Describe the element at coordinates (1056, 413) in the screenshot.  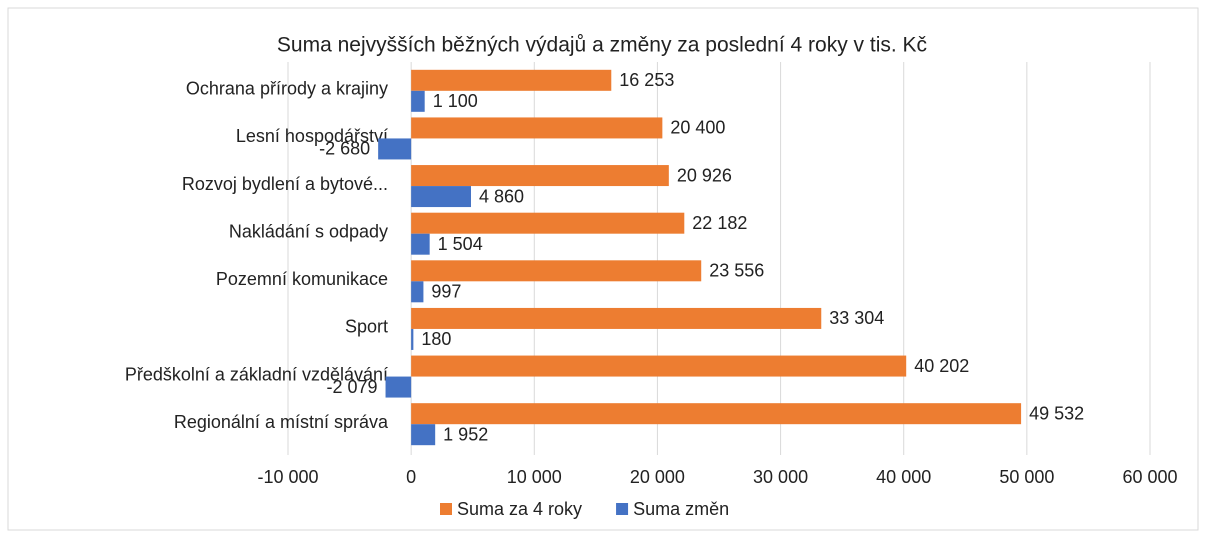
I see `data-label: 49 532` at that location.